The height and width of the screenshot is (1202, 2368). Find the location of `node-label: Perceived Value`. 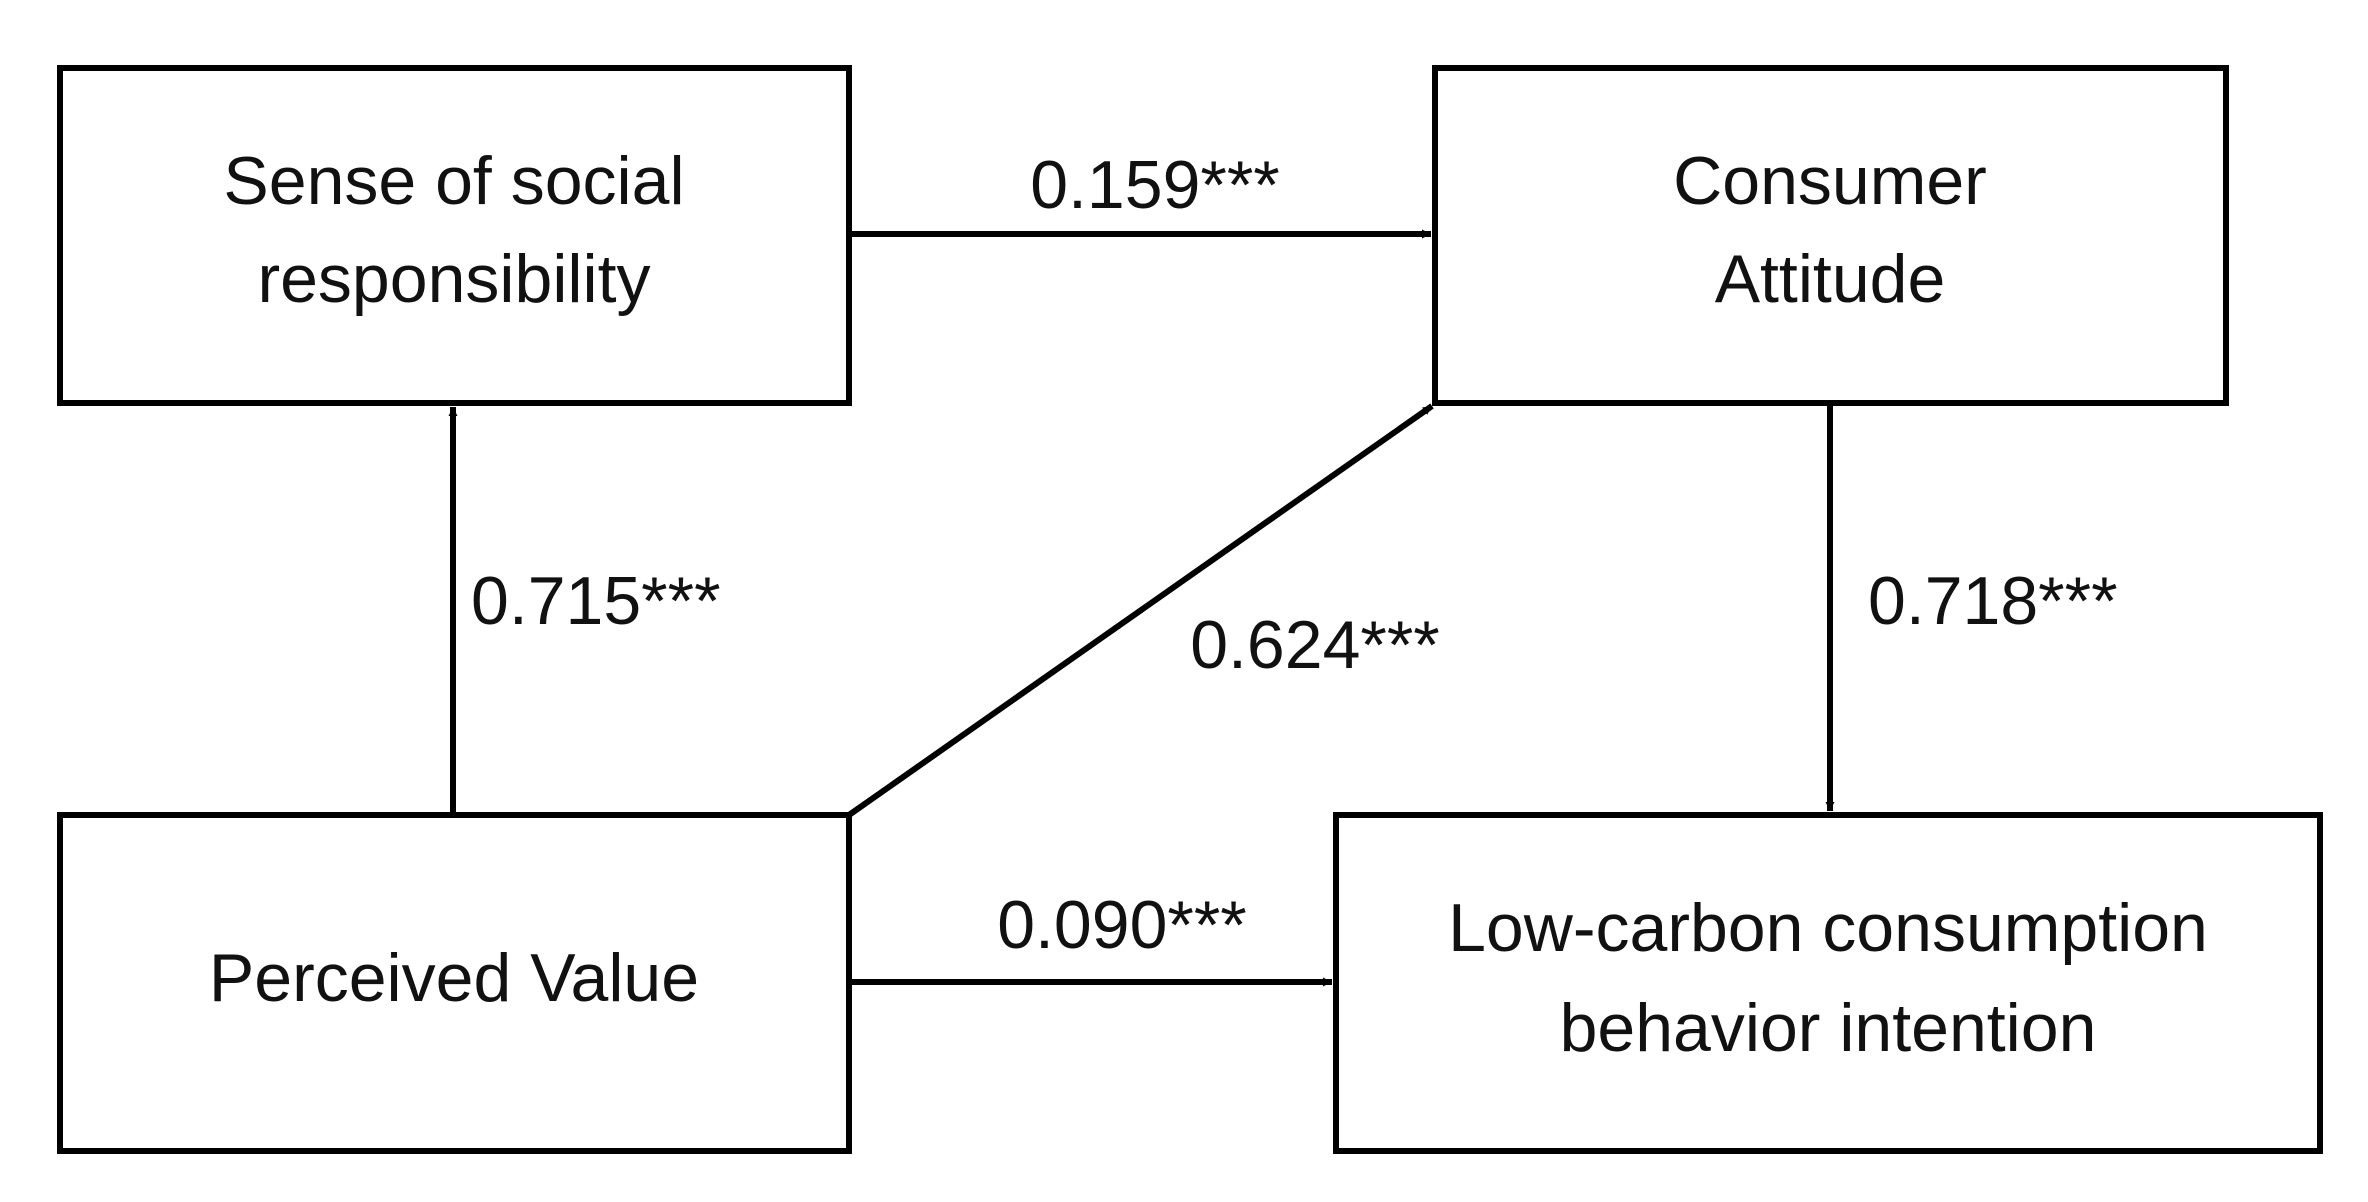

node-label: Perceived Value is located at coordinates (454, 978).